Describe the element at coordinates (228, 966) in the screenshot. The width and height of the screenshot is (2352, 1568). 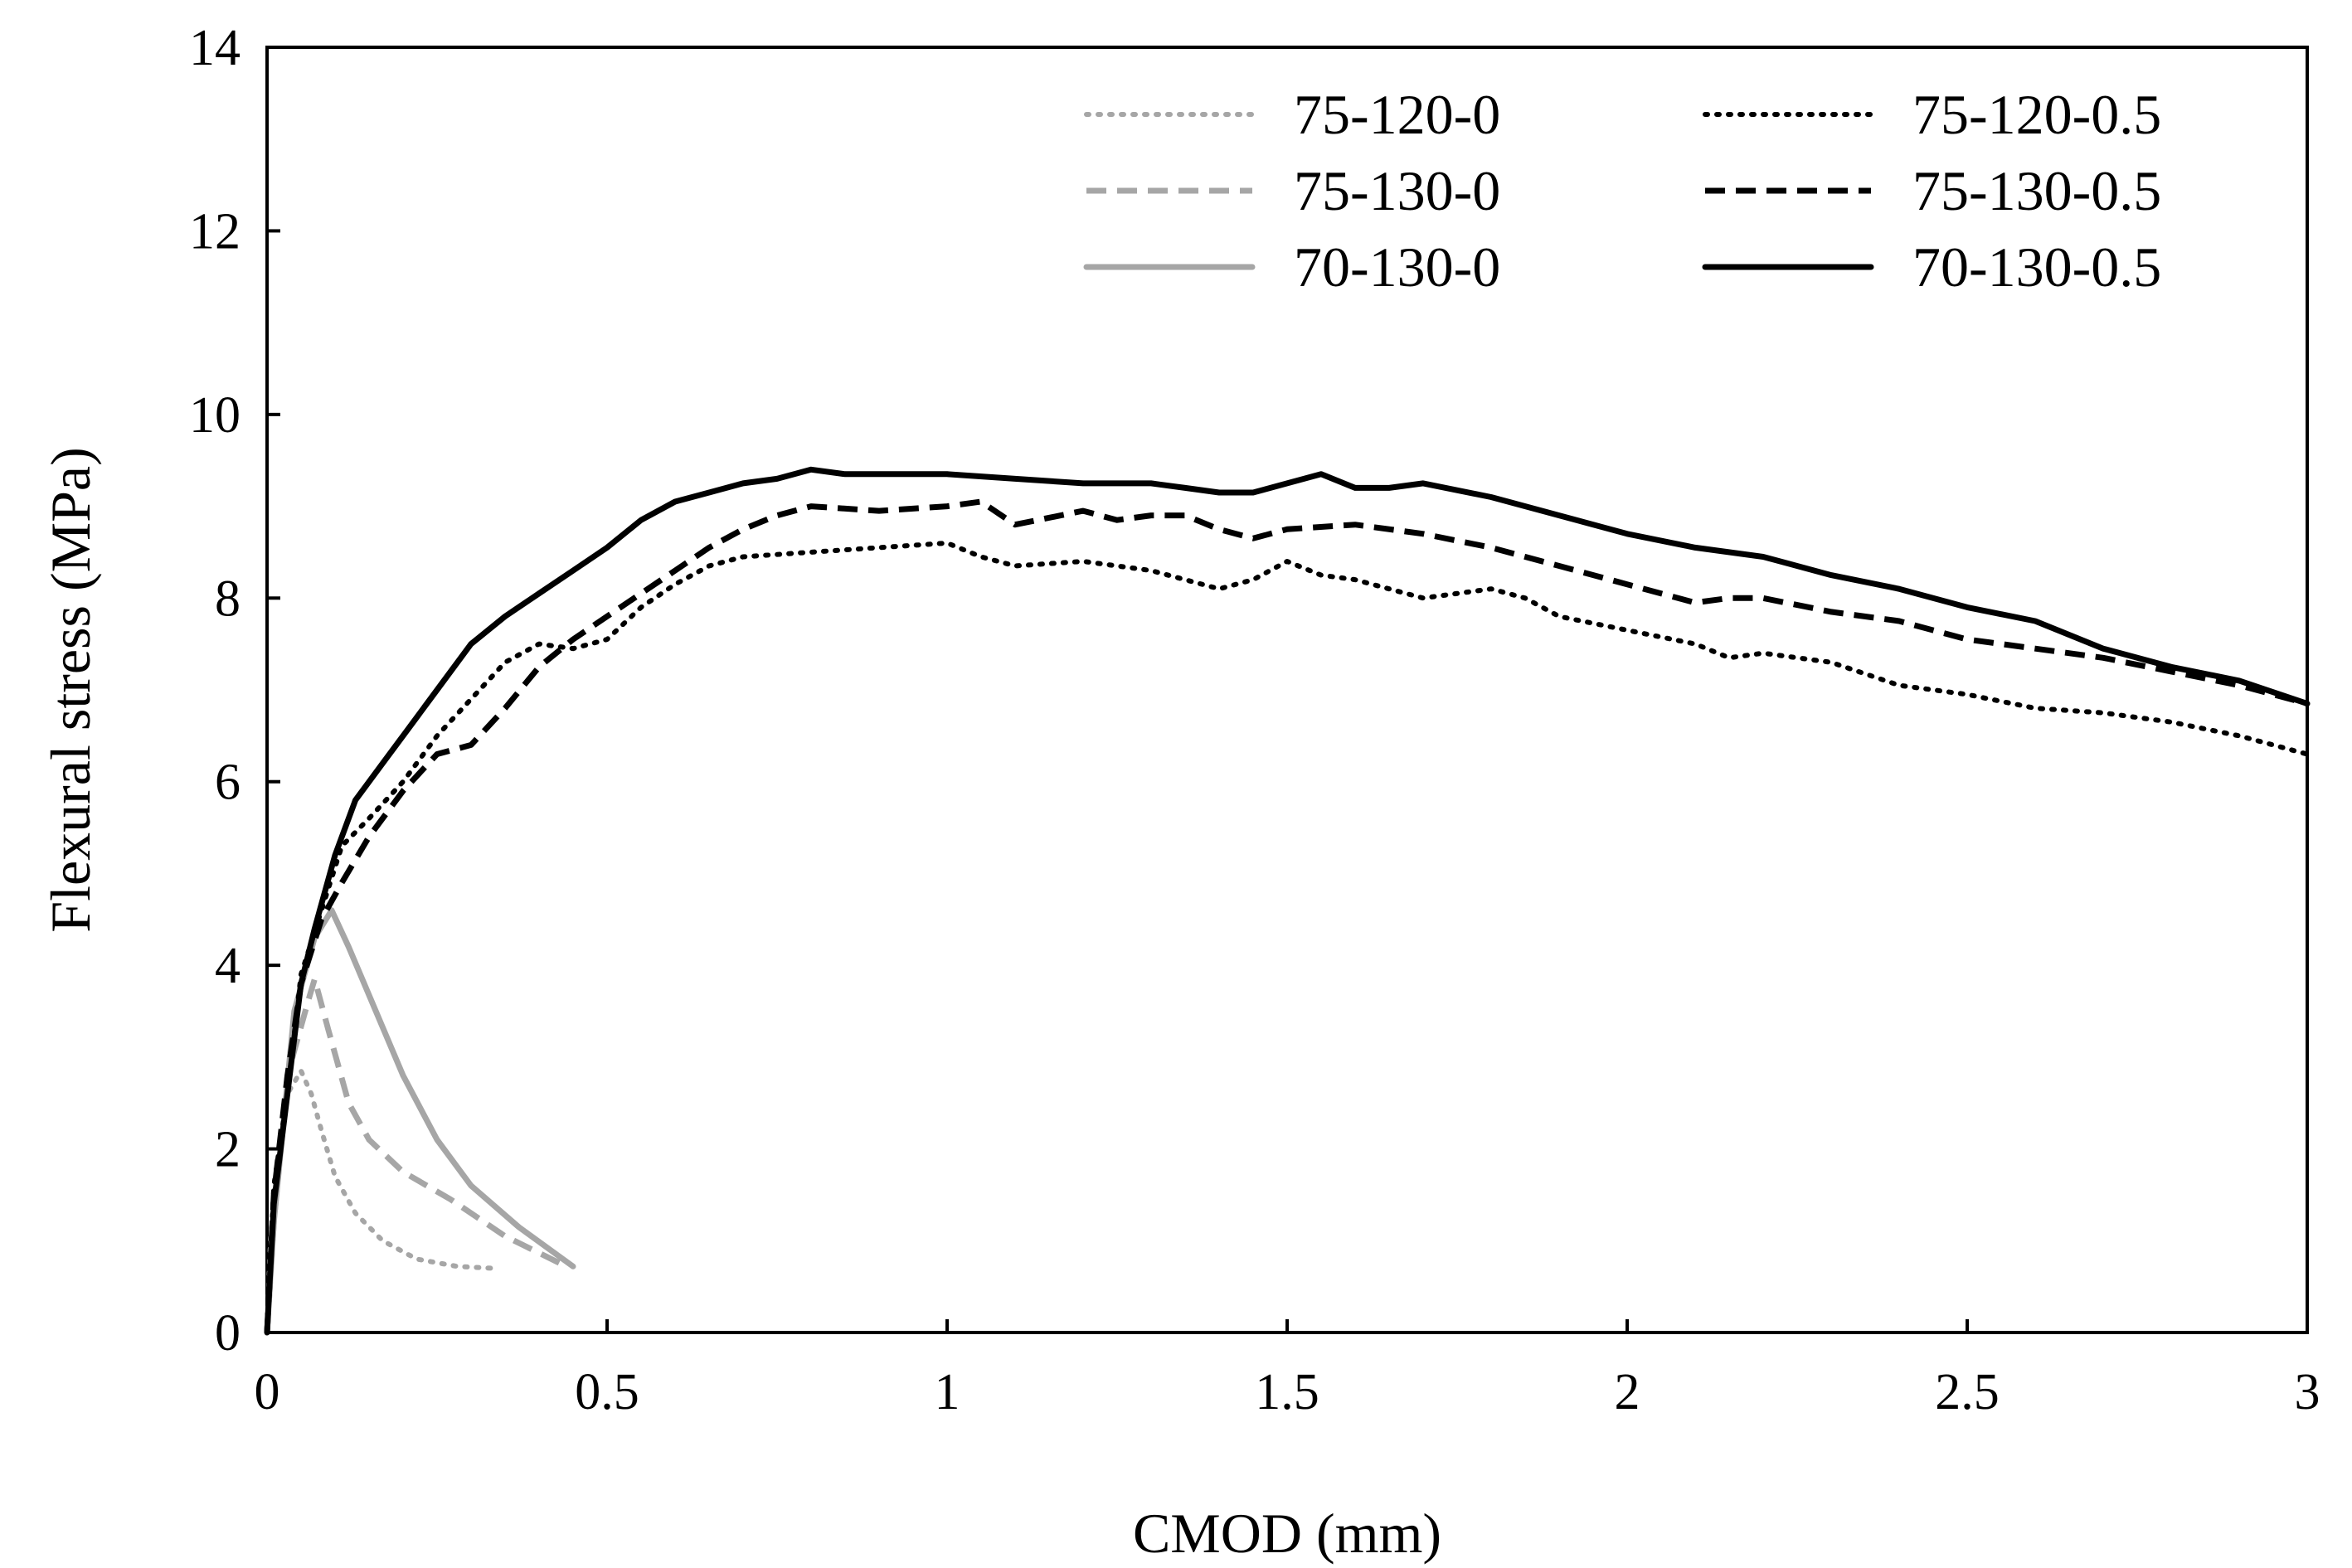
I see `y-tick-label: 4` at that location.